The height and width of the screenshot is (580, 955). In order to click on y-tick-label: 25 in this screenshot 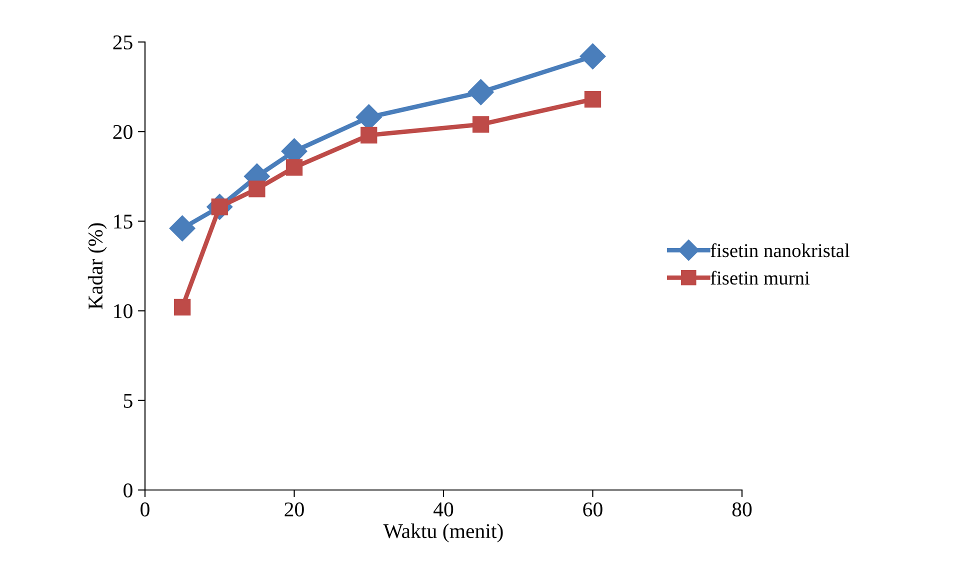, I will do `click(122, 42)`.